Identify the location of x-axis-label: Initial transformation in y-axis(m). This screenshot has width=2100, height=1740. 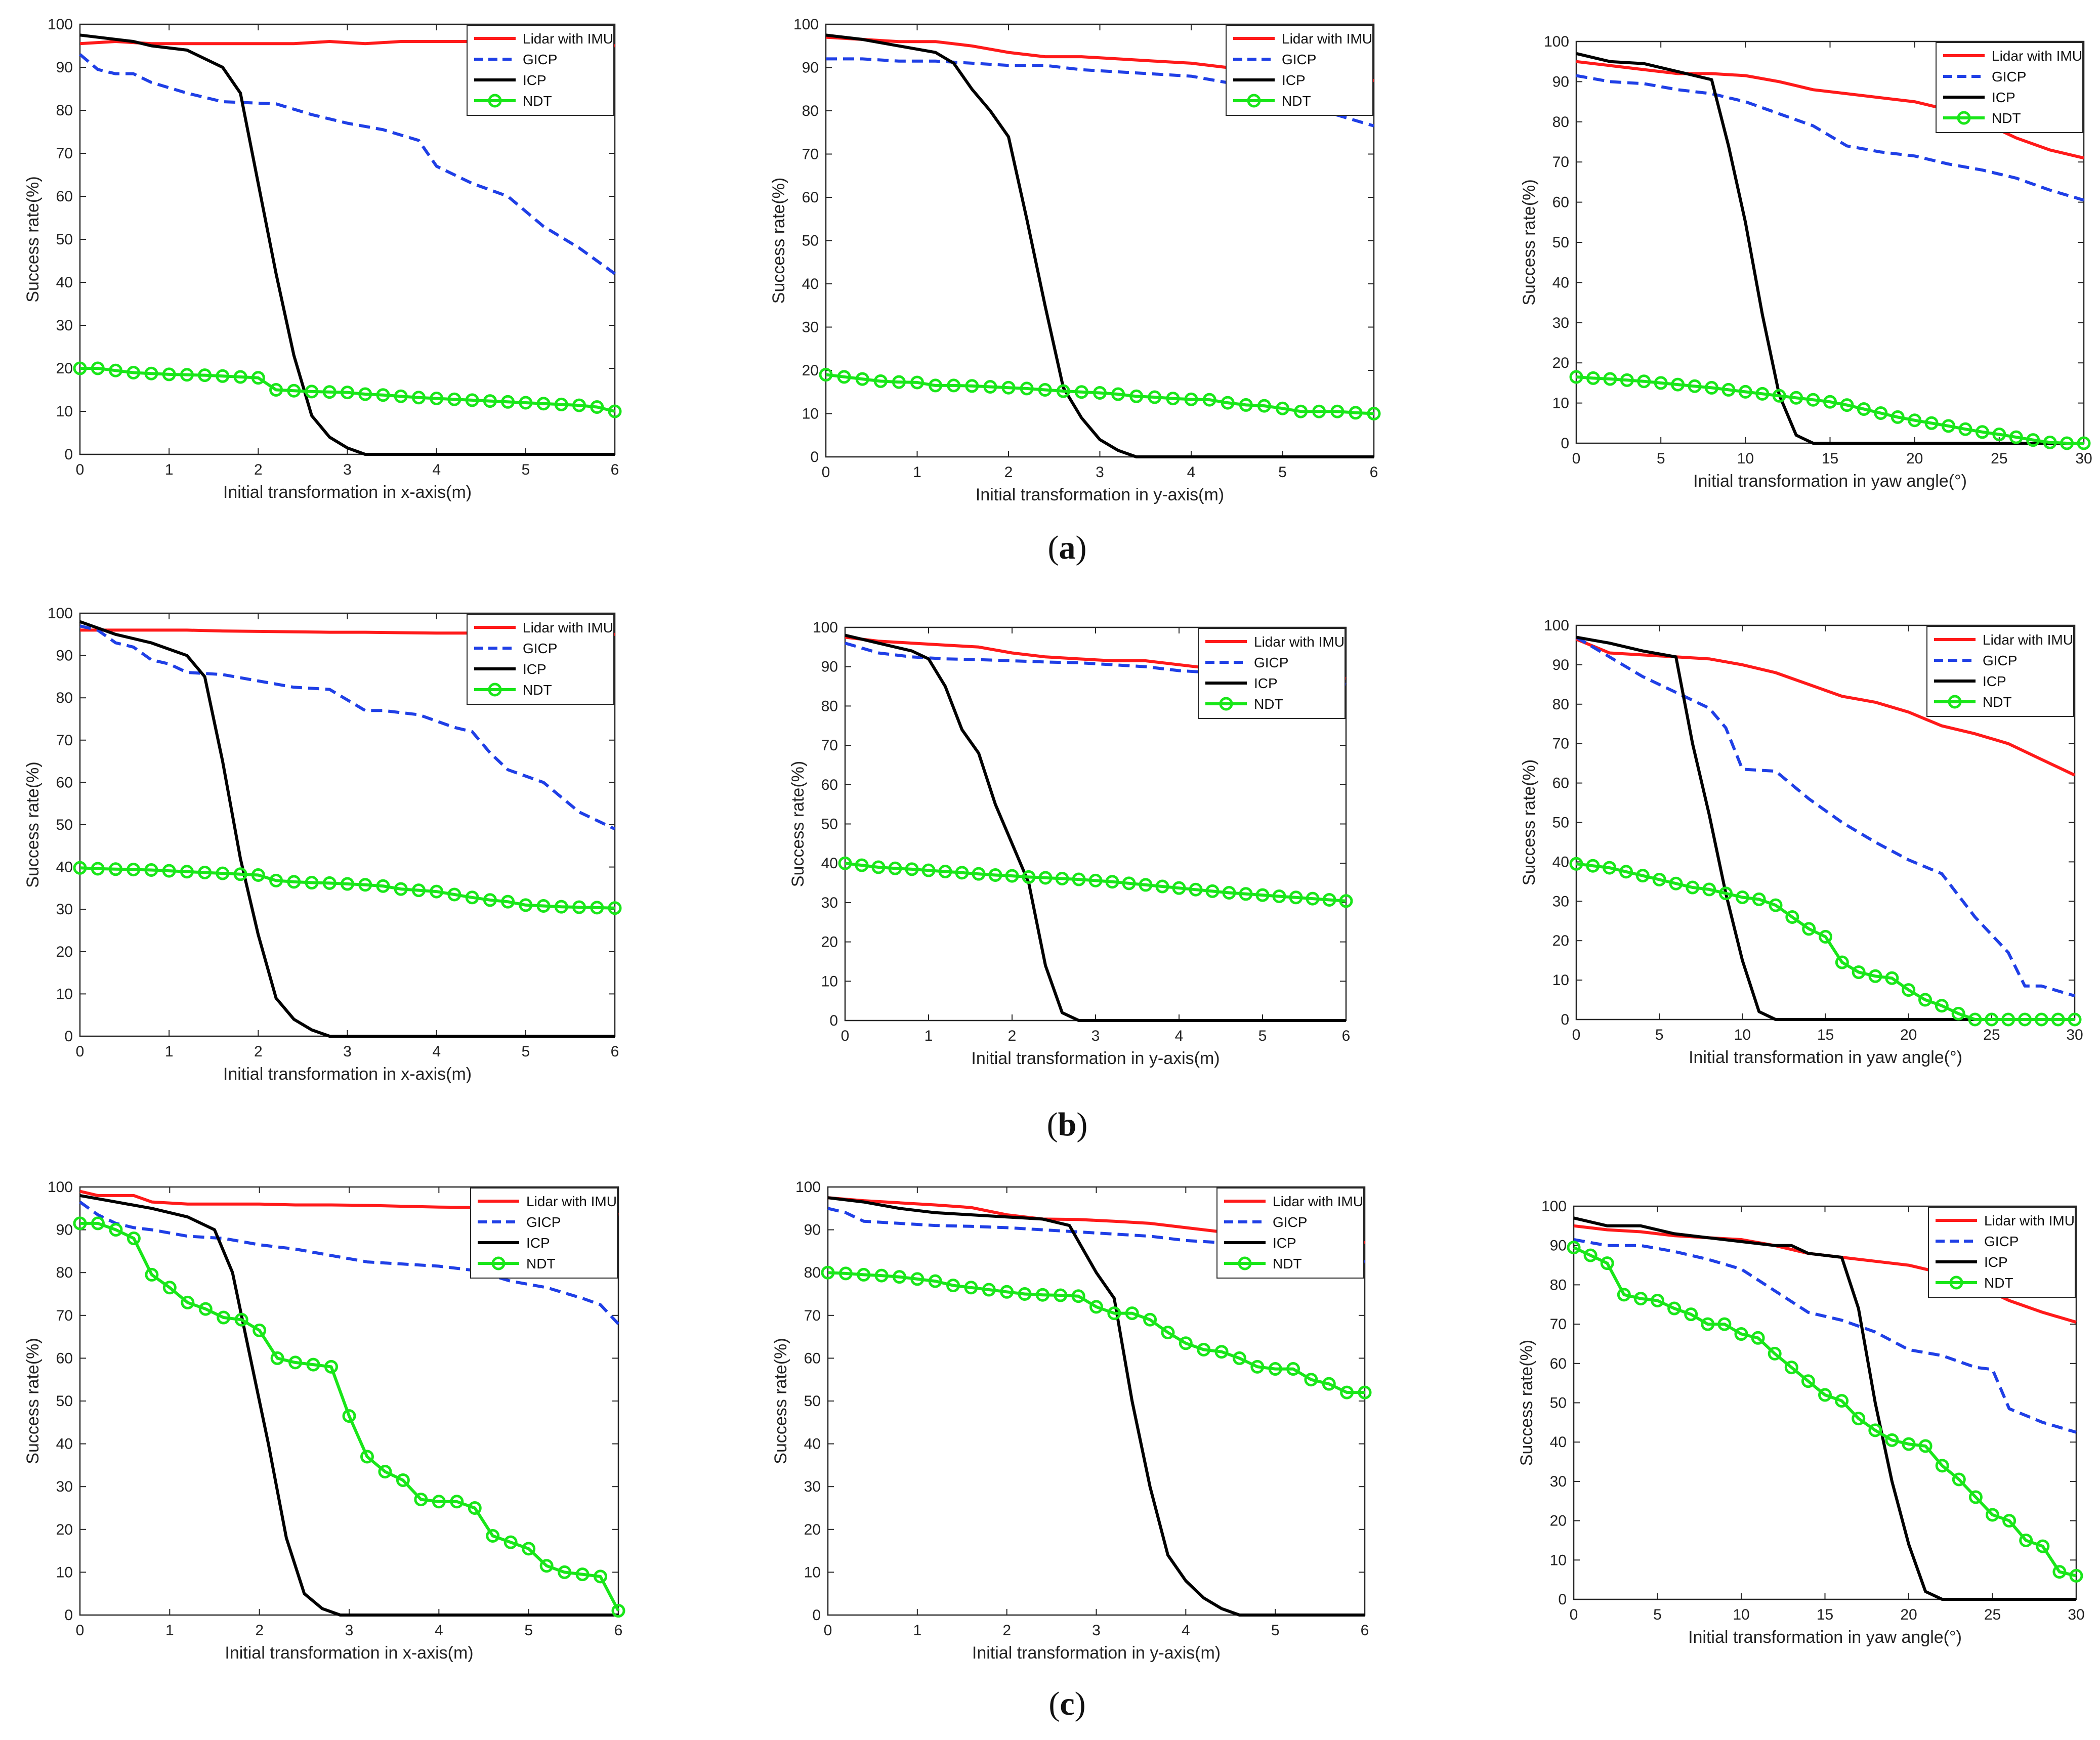
(1095, 1059).